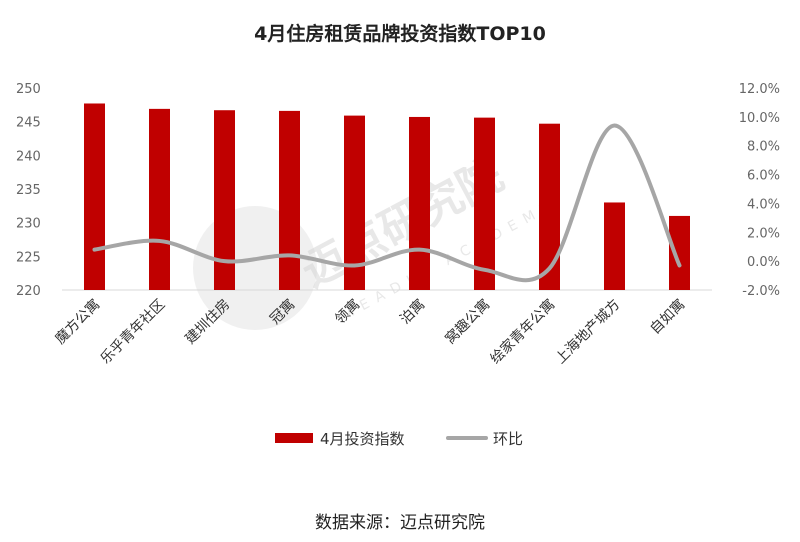 The height and width of the screenshot is (542, 800). I want to click on legend-swatch-bar, so click(294, 438).